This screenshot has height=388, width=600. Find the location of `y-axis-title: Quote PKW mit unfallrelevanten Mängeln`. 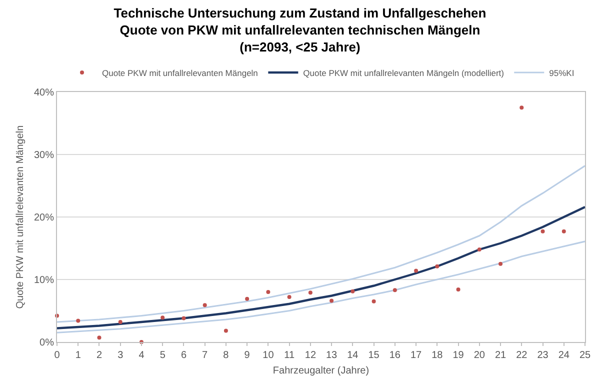

y-axis-title: Quote PKW mit unfallrelevanten Mängeln is located at coordinates (20, 217).